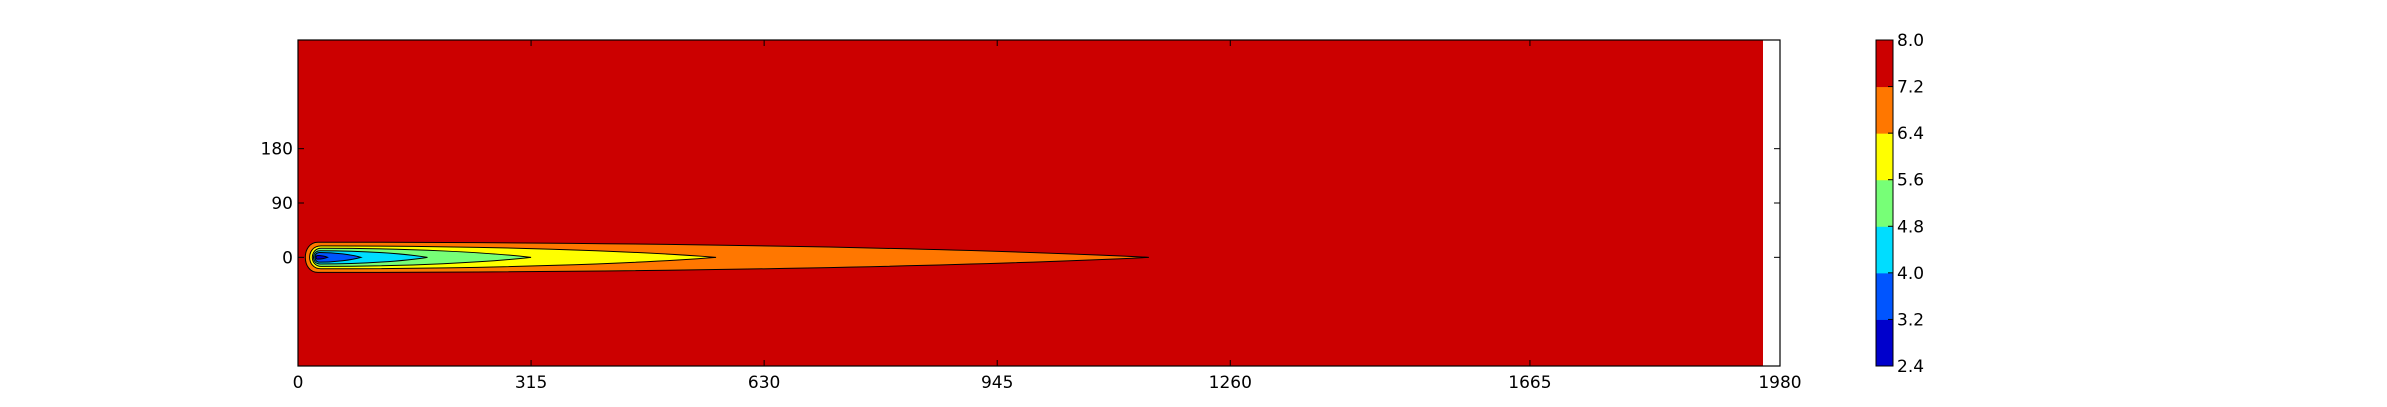 The width and height of the screenshot is (2387, 407). What do you see at coordinates (1910, 88) in the screenshot?
I see `colorbar-tick-label: 7.2` at bounding box center [1910, 88].